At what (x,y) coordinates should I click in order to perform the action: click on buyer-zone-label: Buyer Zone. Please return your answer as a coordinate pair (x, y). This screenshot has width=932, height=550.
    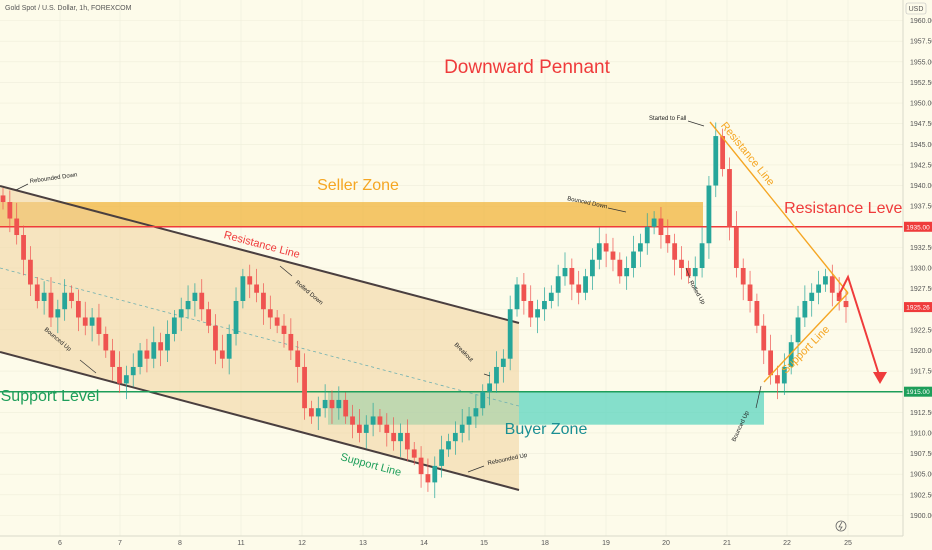
    Looking at the image, I should click on (546, 429).